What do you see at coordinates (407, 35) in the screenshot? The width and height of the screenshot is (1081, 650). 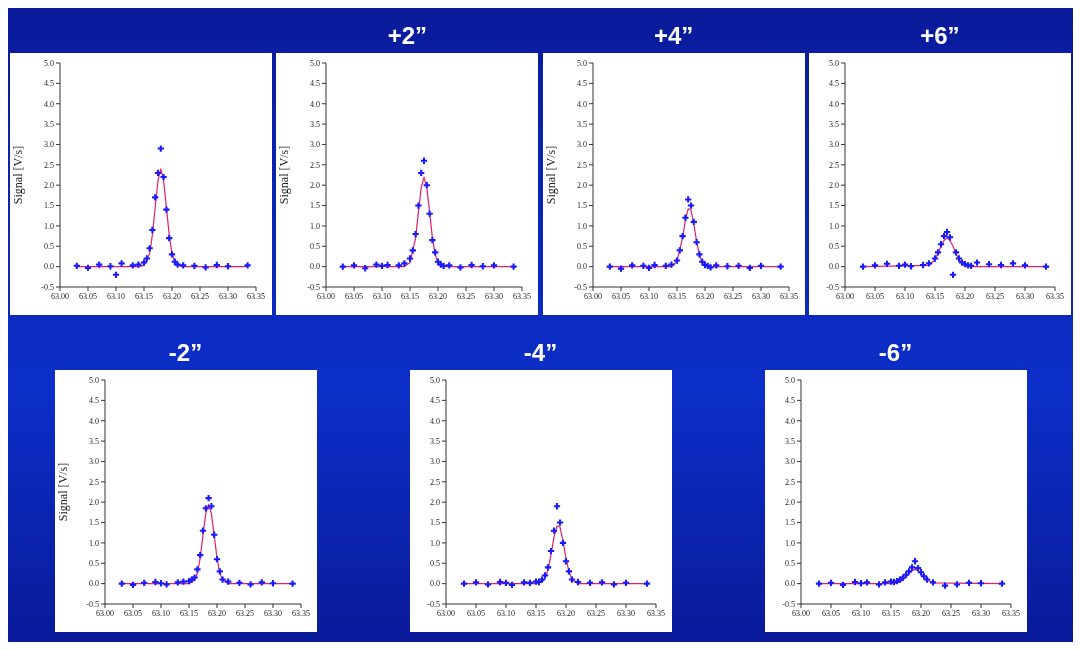 I see `chart-title: +2”` at bounding box center [407, 35].